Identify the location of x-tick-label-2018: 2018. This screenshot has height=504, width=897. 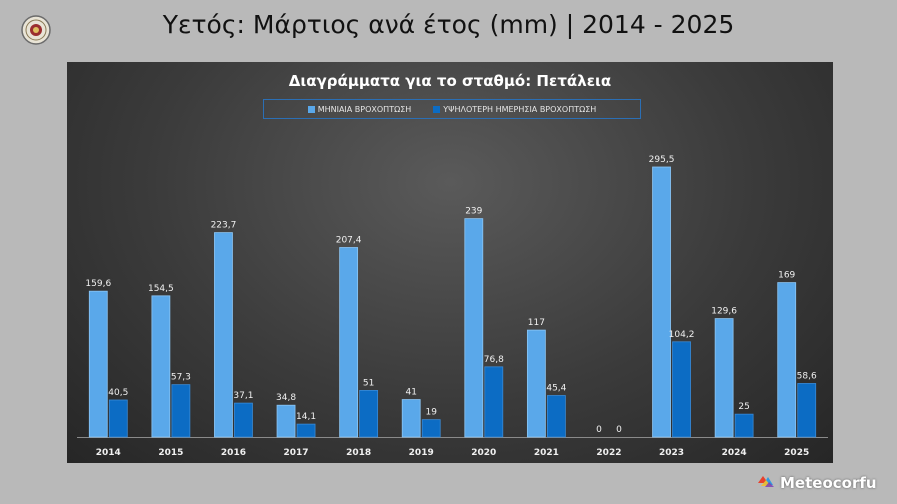
(358, 453).